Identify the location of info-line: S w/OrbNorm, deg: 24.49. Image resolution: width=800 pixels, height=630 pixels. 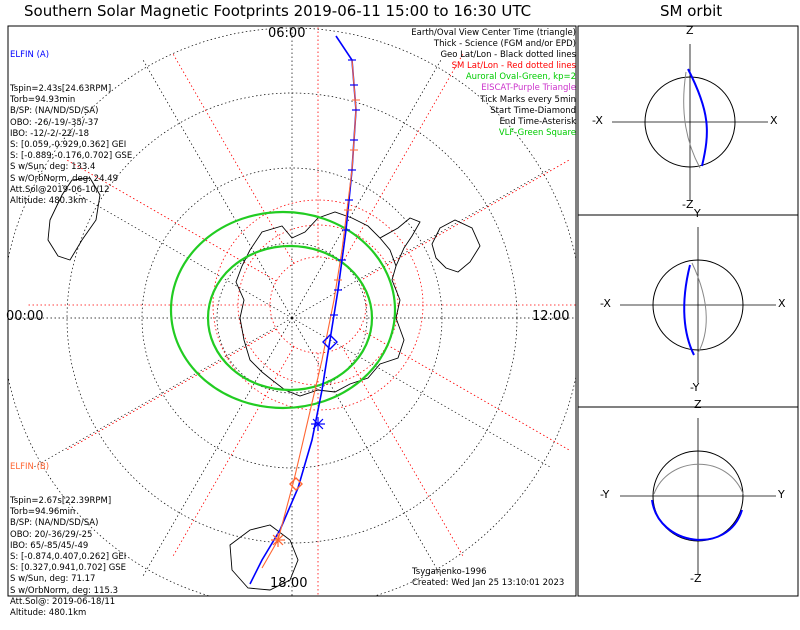
(64, 178).